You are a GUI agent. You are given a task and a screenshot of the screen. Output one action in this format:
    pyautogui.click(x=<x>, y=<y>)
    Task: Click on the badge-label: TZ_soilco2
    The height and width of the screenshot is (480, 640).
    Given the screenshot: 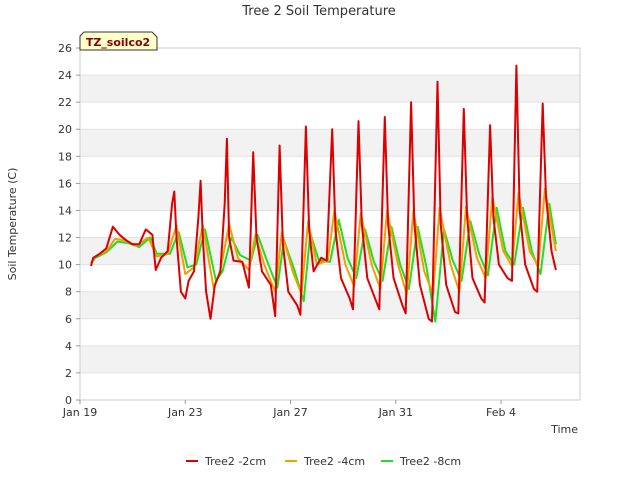 What is the action you would take?
    pyautogui.click(x=118, y=42)
    